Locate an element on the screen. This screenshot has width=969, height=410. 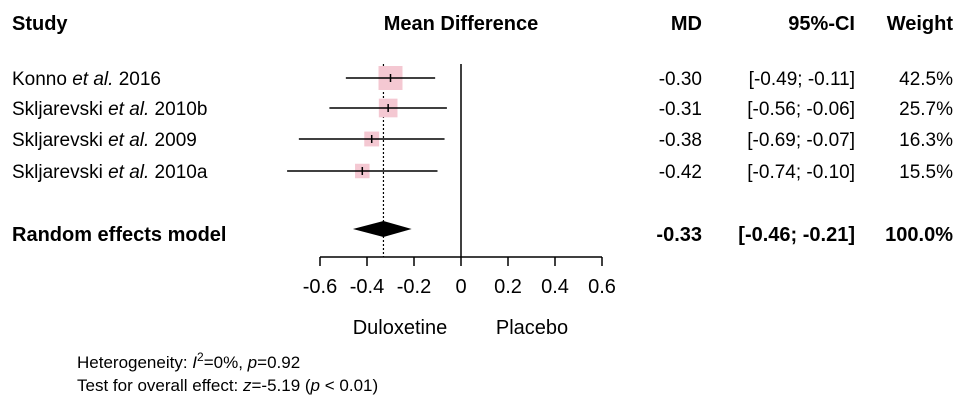
study-3-weight: 16.3% is located at coordinates (926, 140).